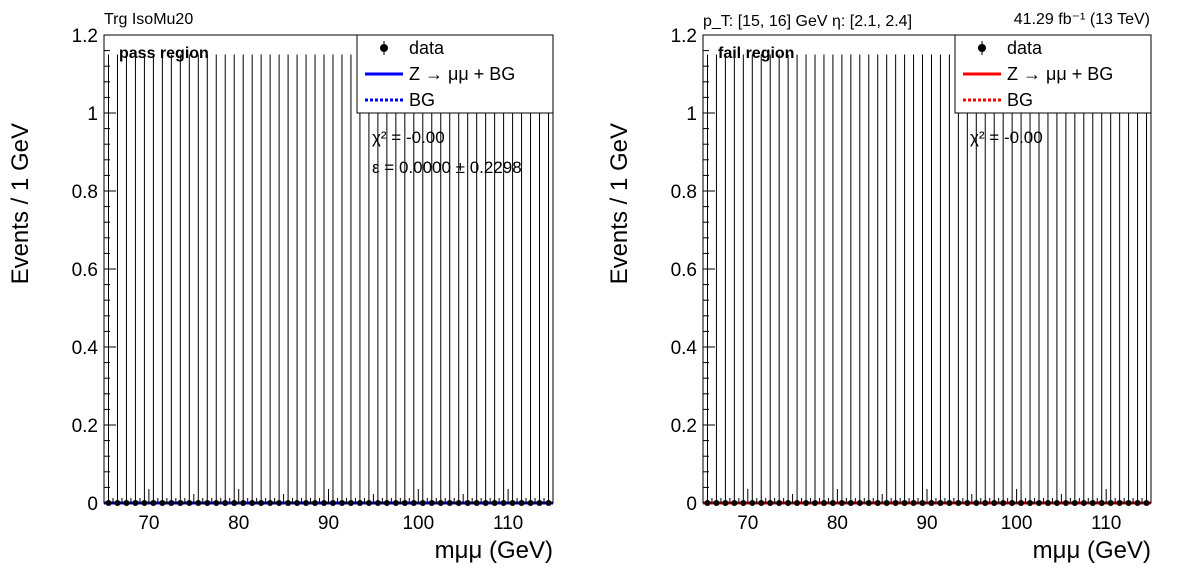 The width and height of the screenshot is (1196, 572). I want to click on fit-annotation: ε = 0.0000 ± 0.2298, so click(447, 167).